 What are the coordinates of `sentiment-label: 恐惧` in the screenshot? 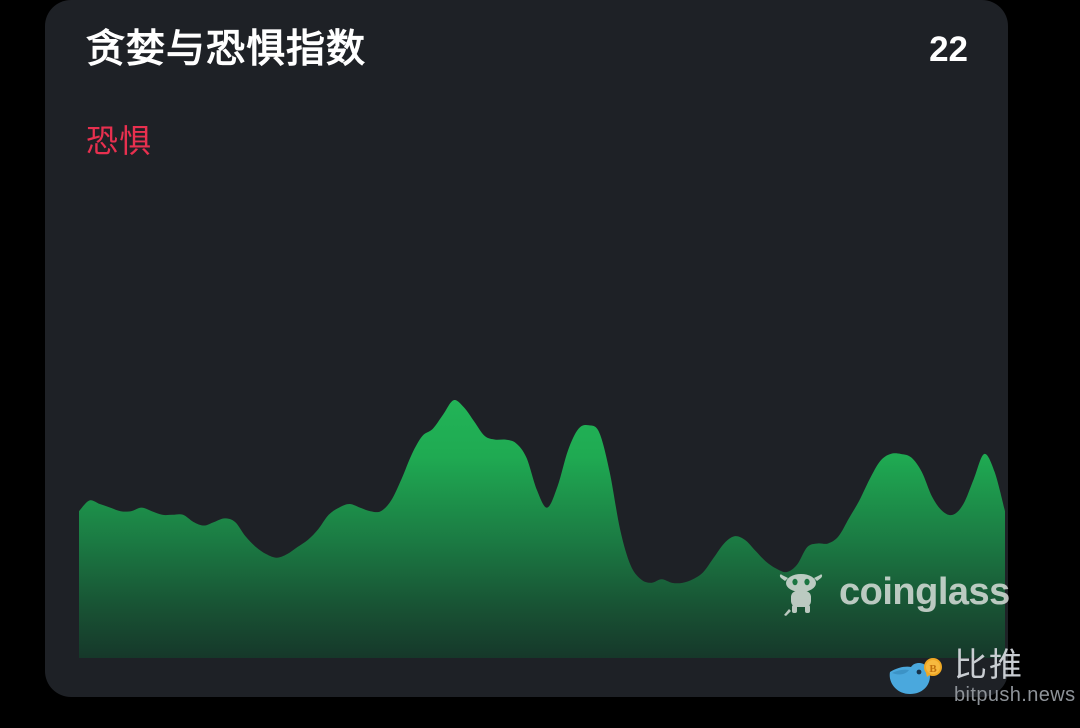 It's located at (119, 141).